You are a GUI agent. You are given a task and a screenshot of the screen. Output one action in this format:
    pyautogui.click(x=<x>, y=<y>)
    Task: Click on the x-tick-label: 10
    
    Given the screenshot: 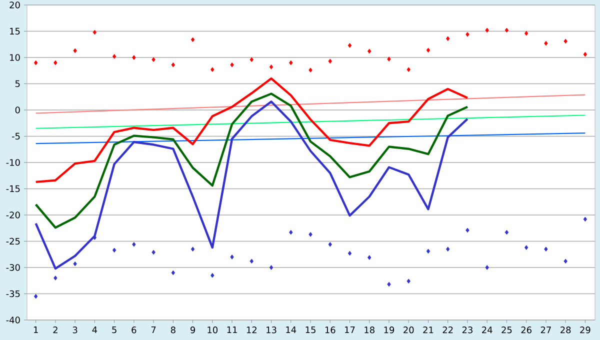 What is the action you would take?
    pyautogui.click(x=213, y=330)
    